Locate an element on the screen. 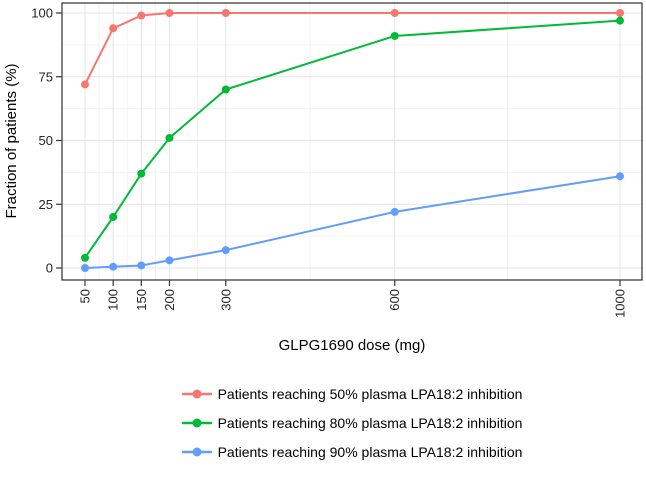 The image size is (646, 477). y-tick-label: 0 is located at coordinates (49, 268).